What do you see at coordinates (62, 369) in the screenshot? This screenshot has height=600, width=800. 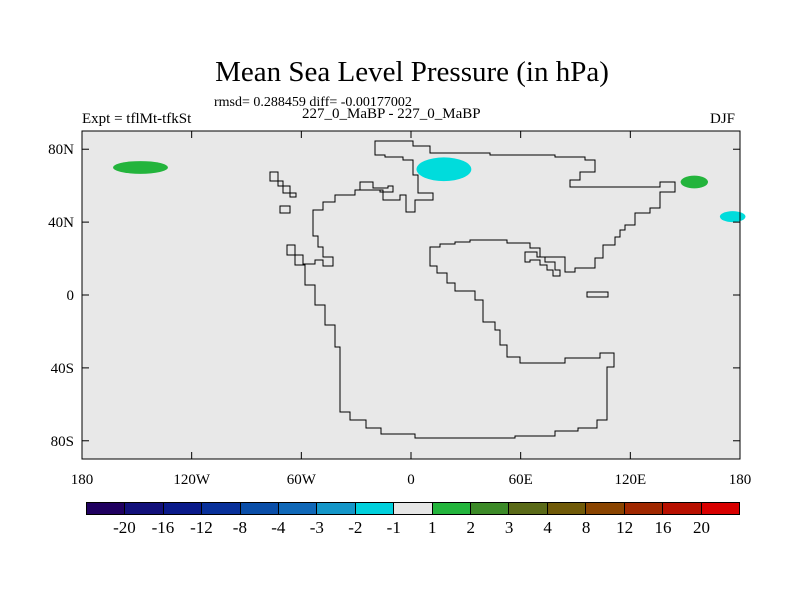 I see `lat-label: 40S` at bounding box center [62, 369].